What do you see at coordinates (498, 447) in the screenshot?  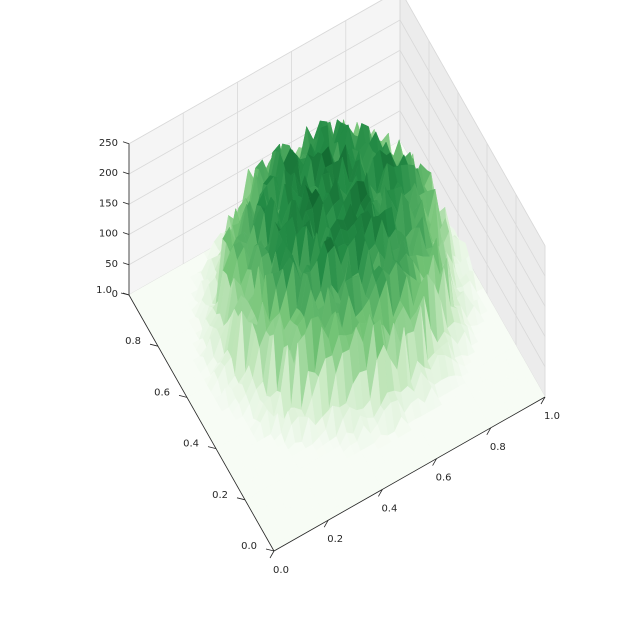 I see `x-tick-label: 0.8` at bounding box center [498, 447].